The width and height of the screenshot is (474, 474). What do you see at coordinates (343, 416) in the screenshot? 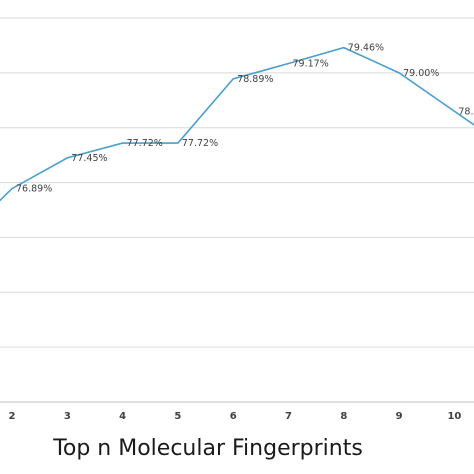
I see `x-tick-label: 8` at bounding box center [343, 416].